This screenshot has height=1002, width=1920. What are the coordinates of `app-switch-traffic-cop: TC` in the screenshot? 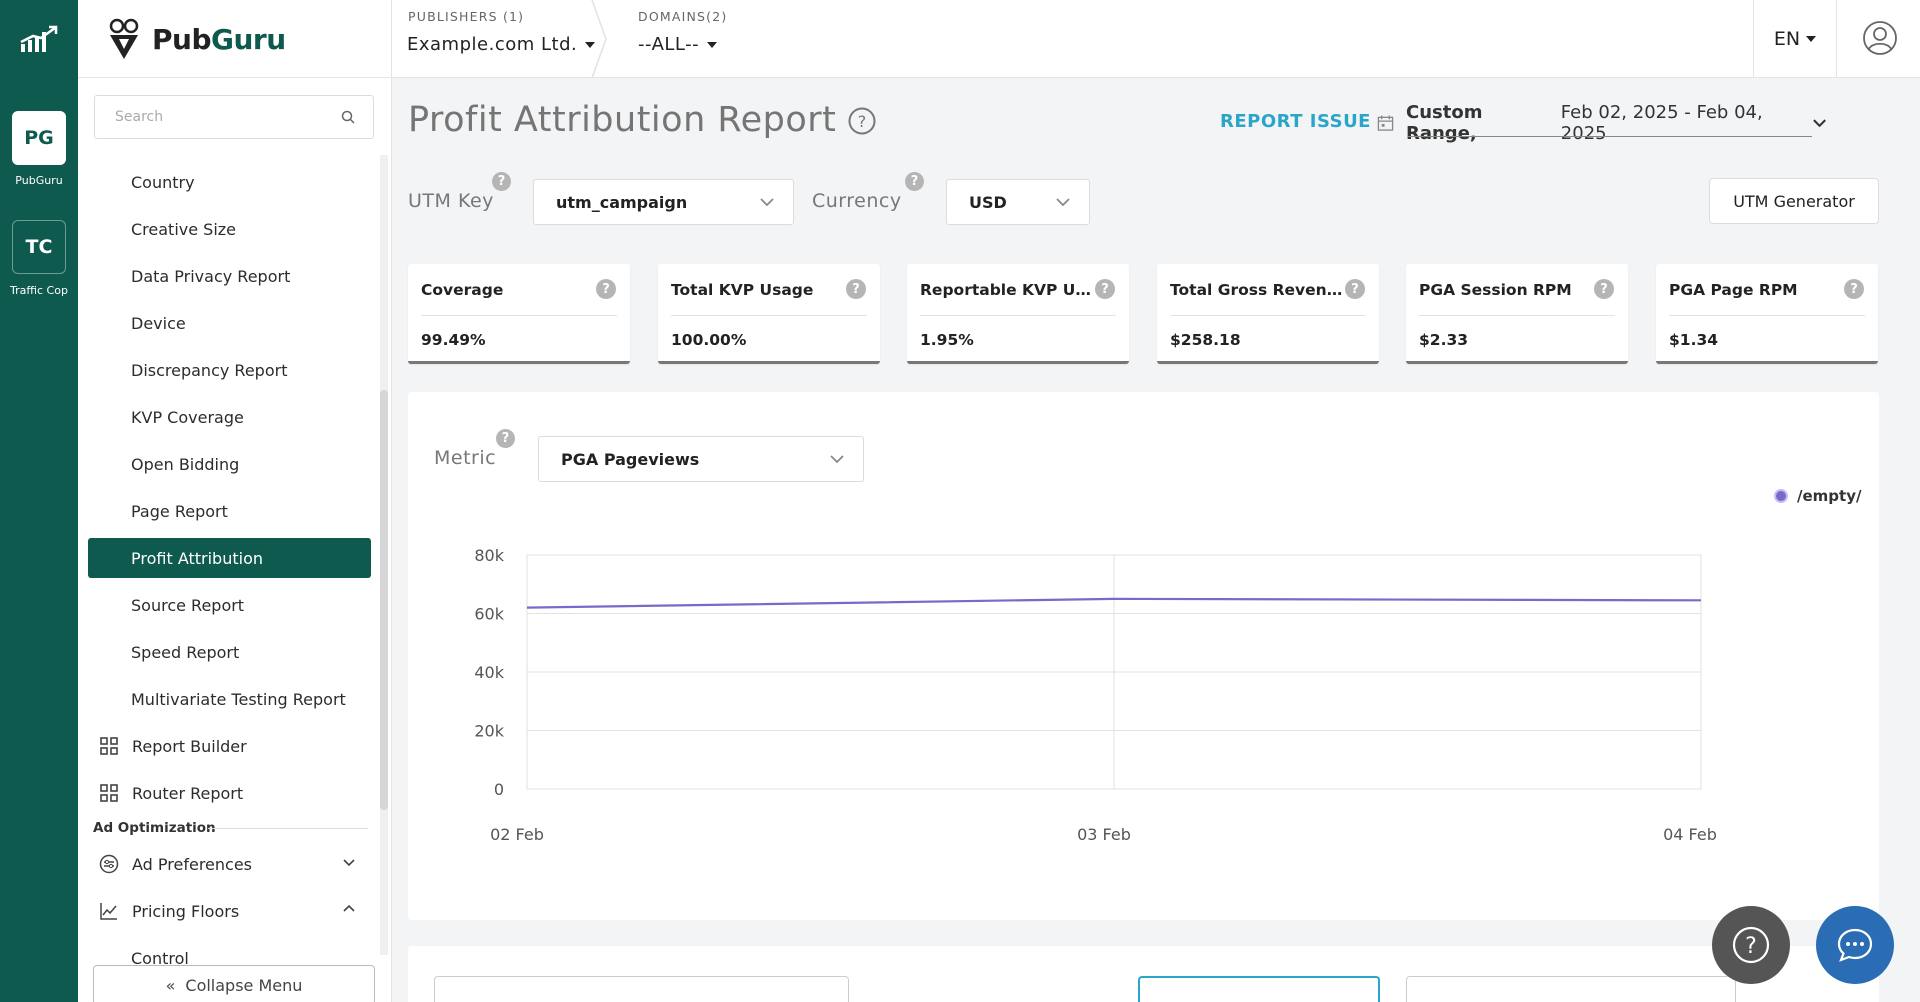 It's located at (39, 247).